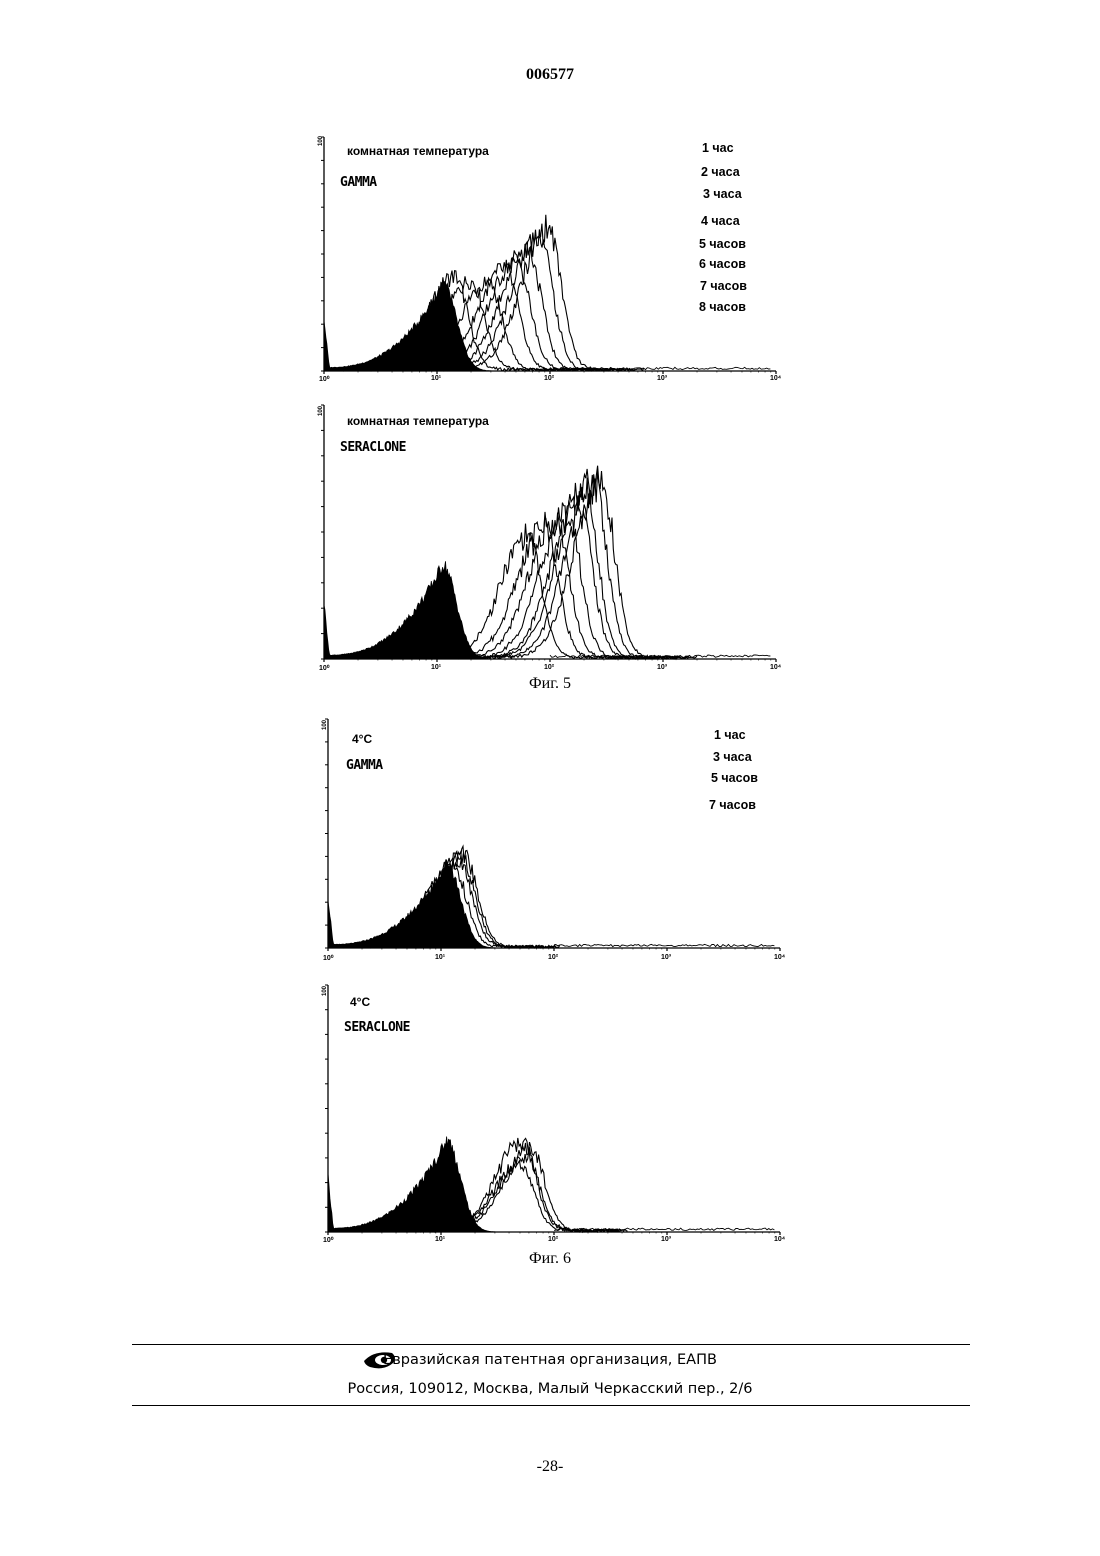 The image size is (1100, 1556). Describe the element at coordinates (722, 264) in the screenshot. I see `legend-entry: 6 часов` at that location.